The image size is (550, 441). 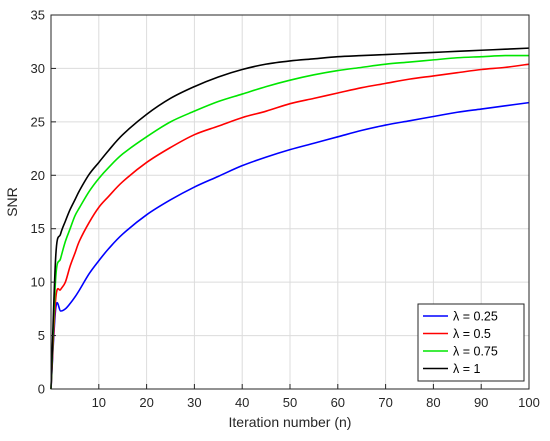 What do you see at coordinates (433, 402) in the screenshot?
I see `x-tick-label: 80` at bounding box center [433, 402].